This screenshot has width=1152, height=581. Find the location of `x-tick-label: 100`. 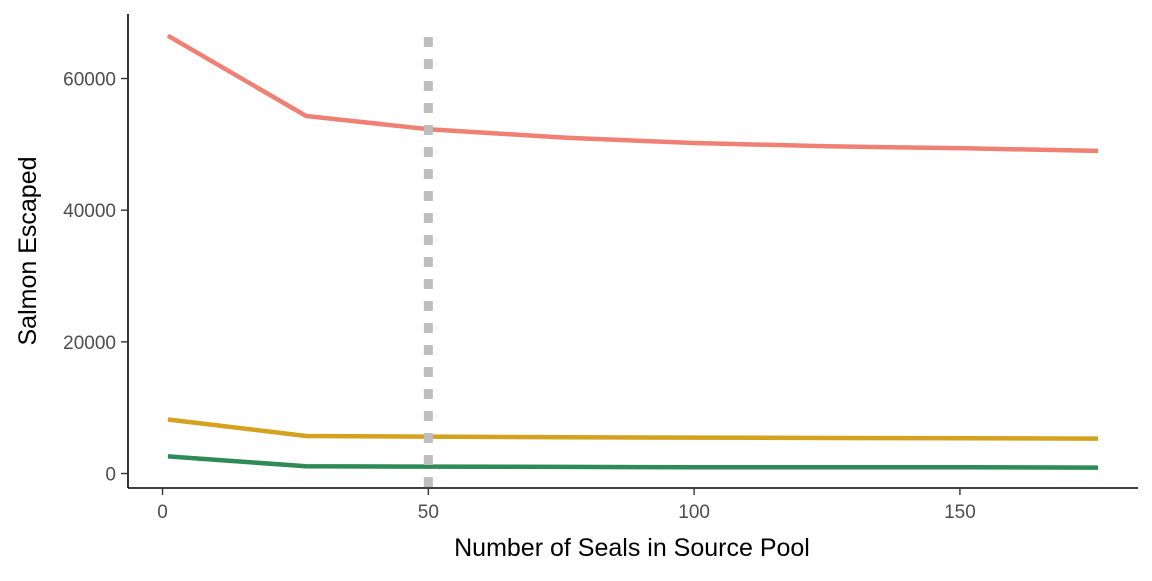

x-tick-label: 100 is located at coordinates (694, 512).